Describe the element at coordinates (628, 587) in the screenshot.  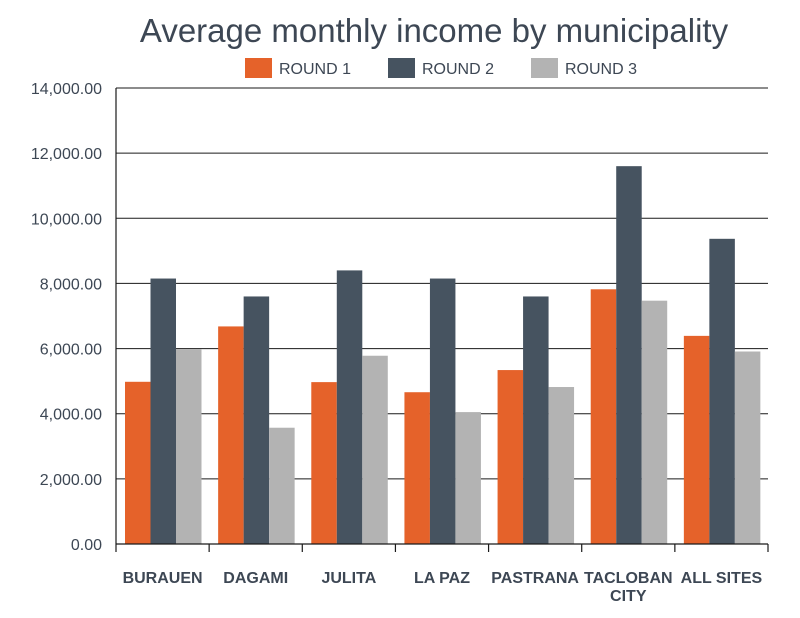
I see `x-tick-label: TACLOBAN CITY` at that location.